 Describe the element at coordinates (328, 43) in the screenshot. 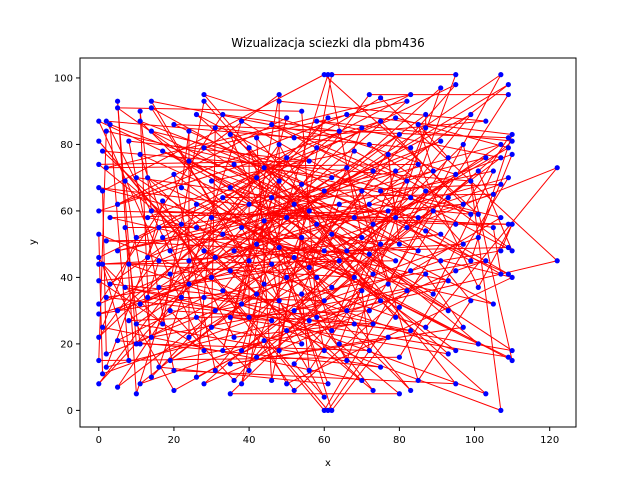

I see `chart-title: Wizualizacja sciezki dla pbm436` at that location.